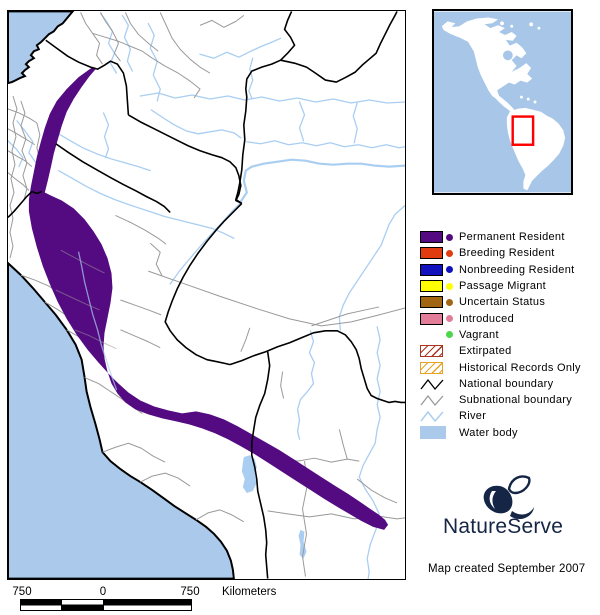 The height and width of the screenshot is (615, 600). I want to click on legend-label: Breeding Resident, so click(507, 253).